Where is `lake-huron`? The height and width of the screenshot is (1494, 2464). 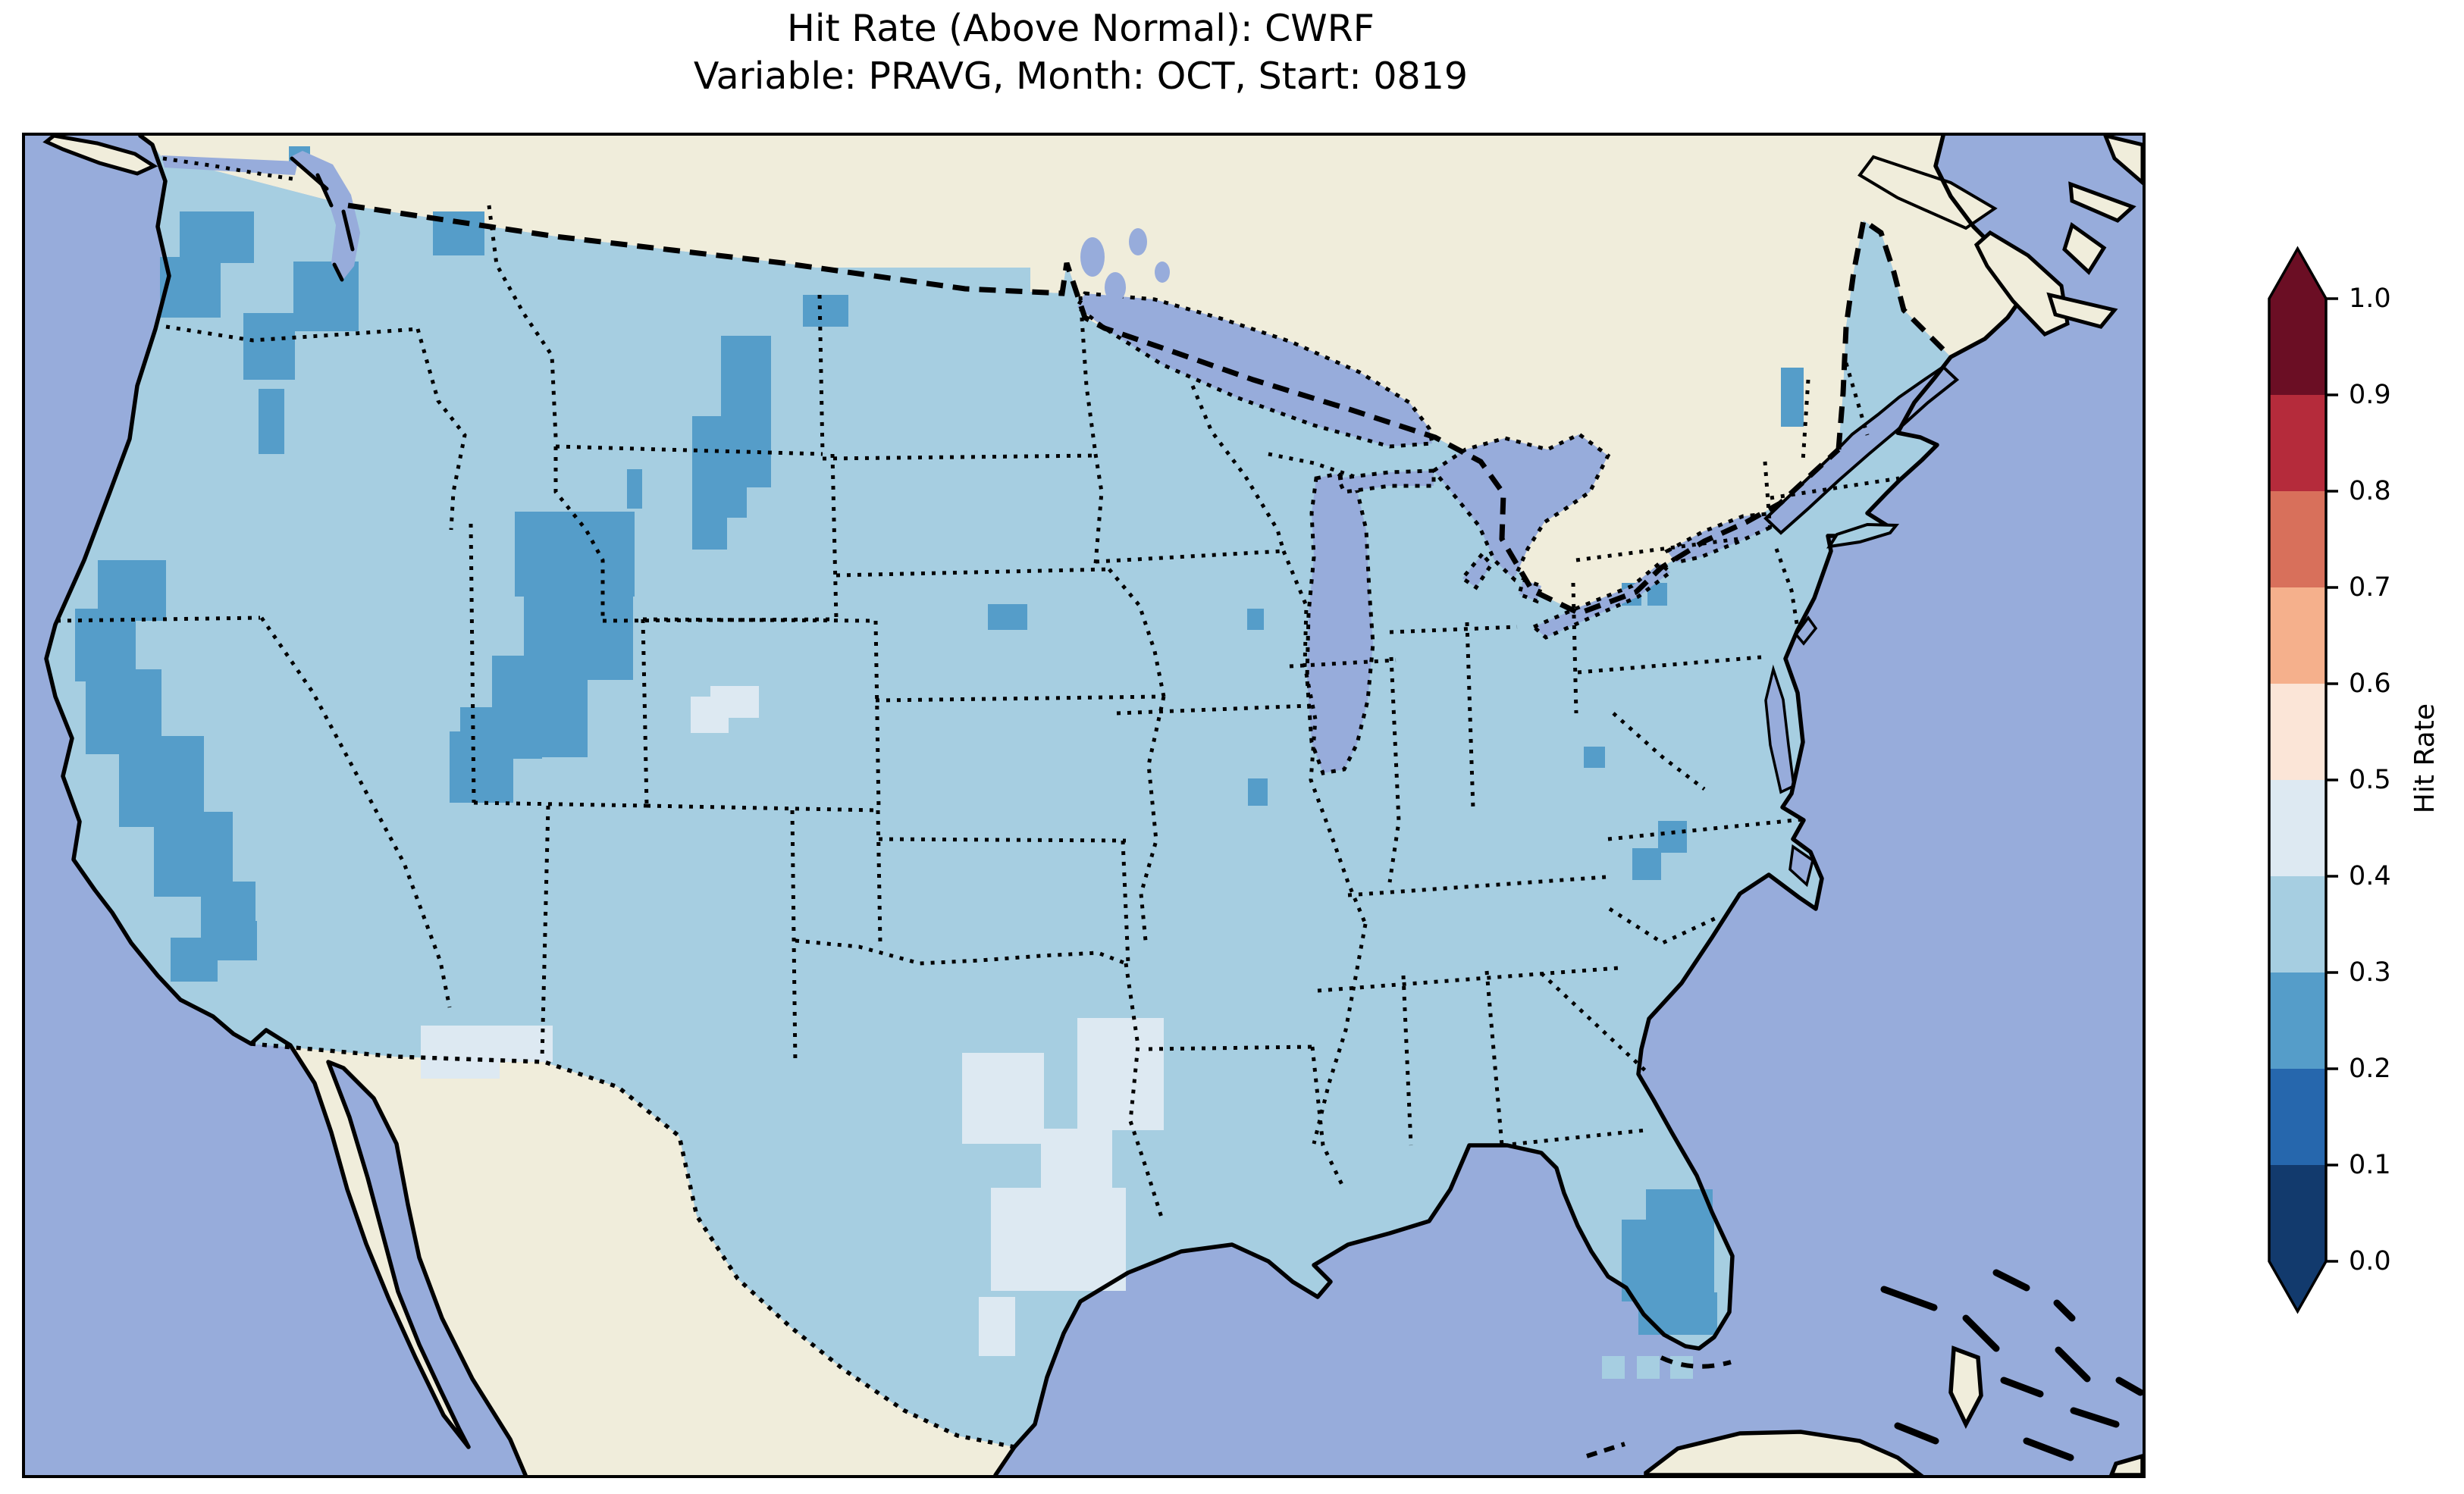
lake-huron is located at coordinates (1521, 507).